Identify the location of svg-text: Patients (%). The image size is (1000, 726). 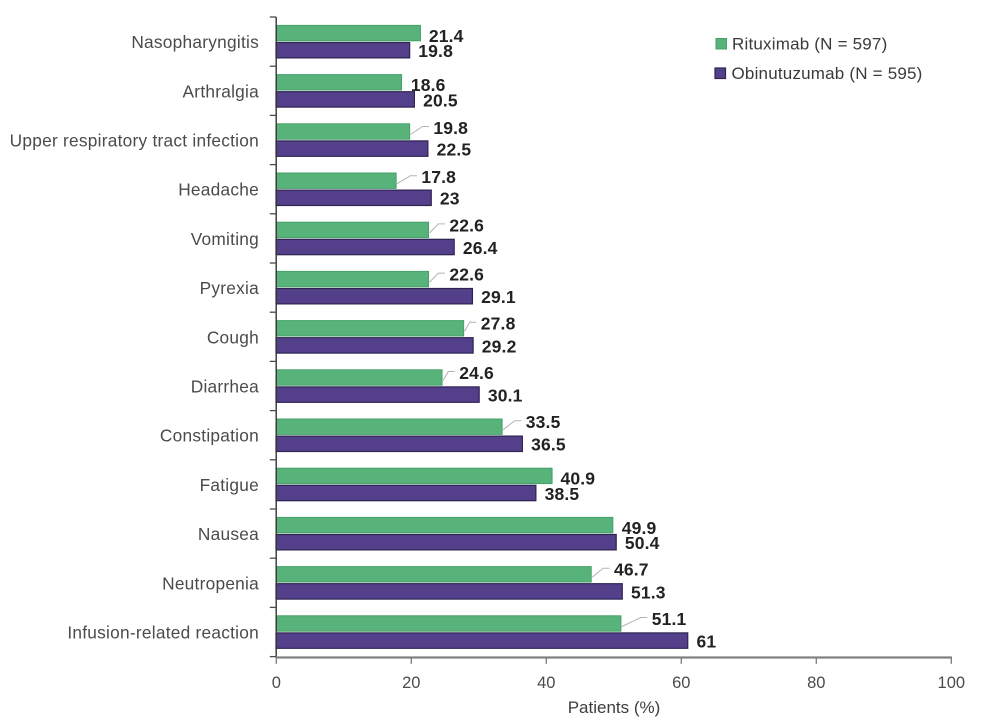
(614, 707).